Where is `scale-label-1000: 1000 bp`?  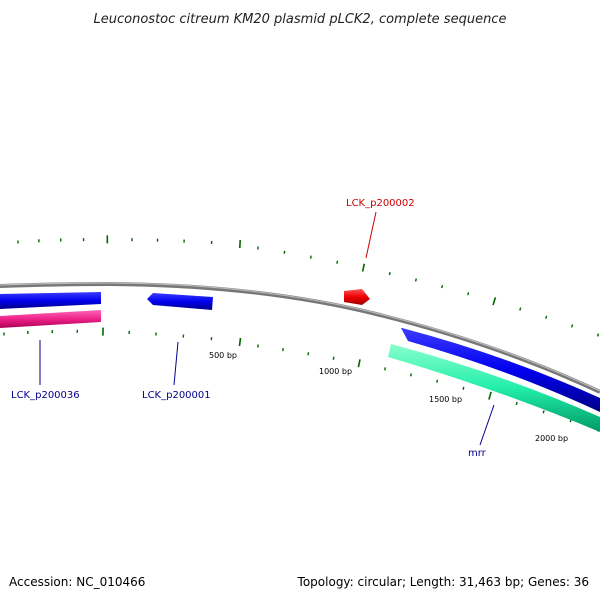
scale-label-1000: 1000 bp is located at coordinates (335, 371).